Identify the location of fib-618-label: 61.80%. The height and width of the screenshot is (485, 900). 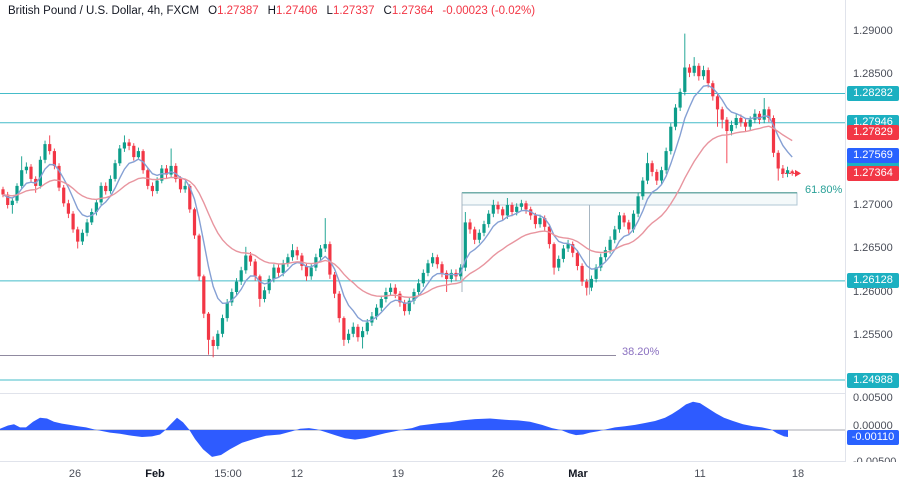
(824, 190).